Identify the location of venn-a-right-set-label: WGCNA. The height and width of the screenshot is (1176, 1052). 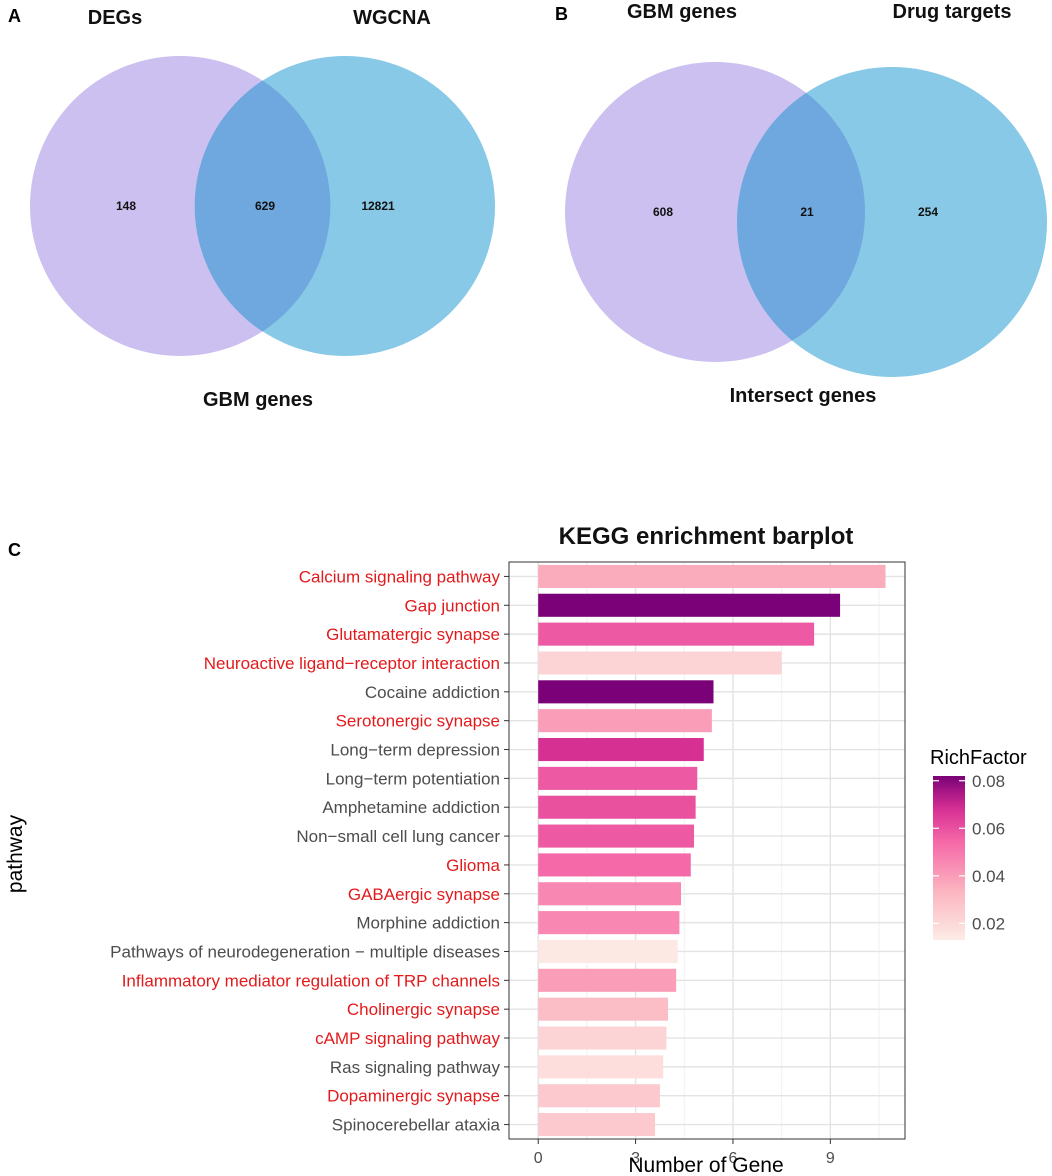
(392, 18).